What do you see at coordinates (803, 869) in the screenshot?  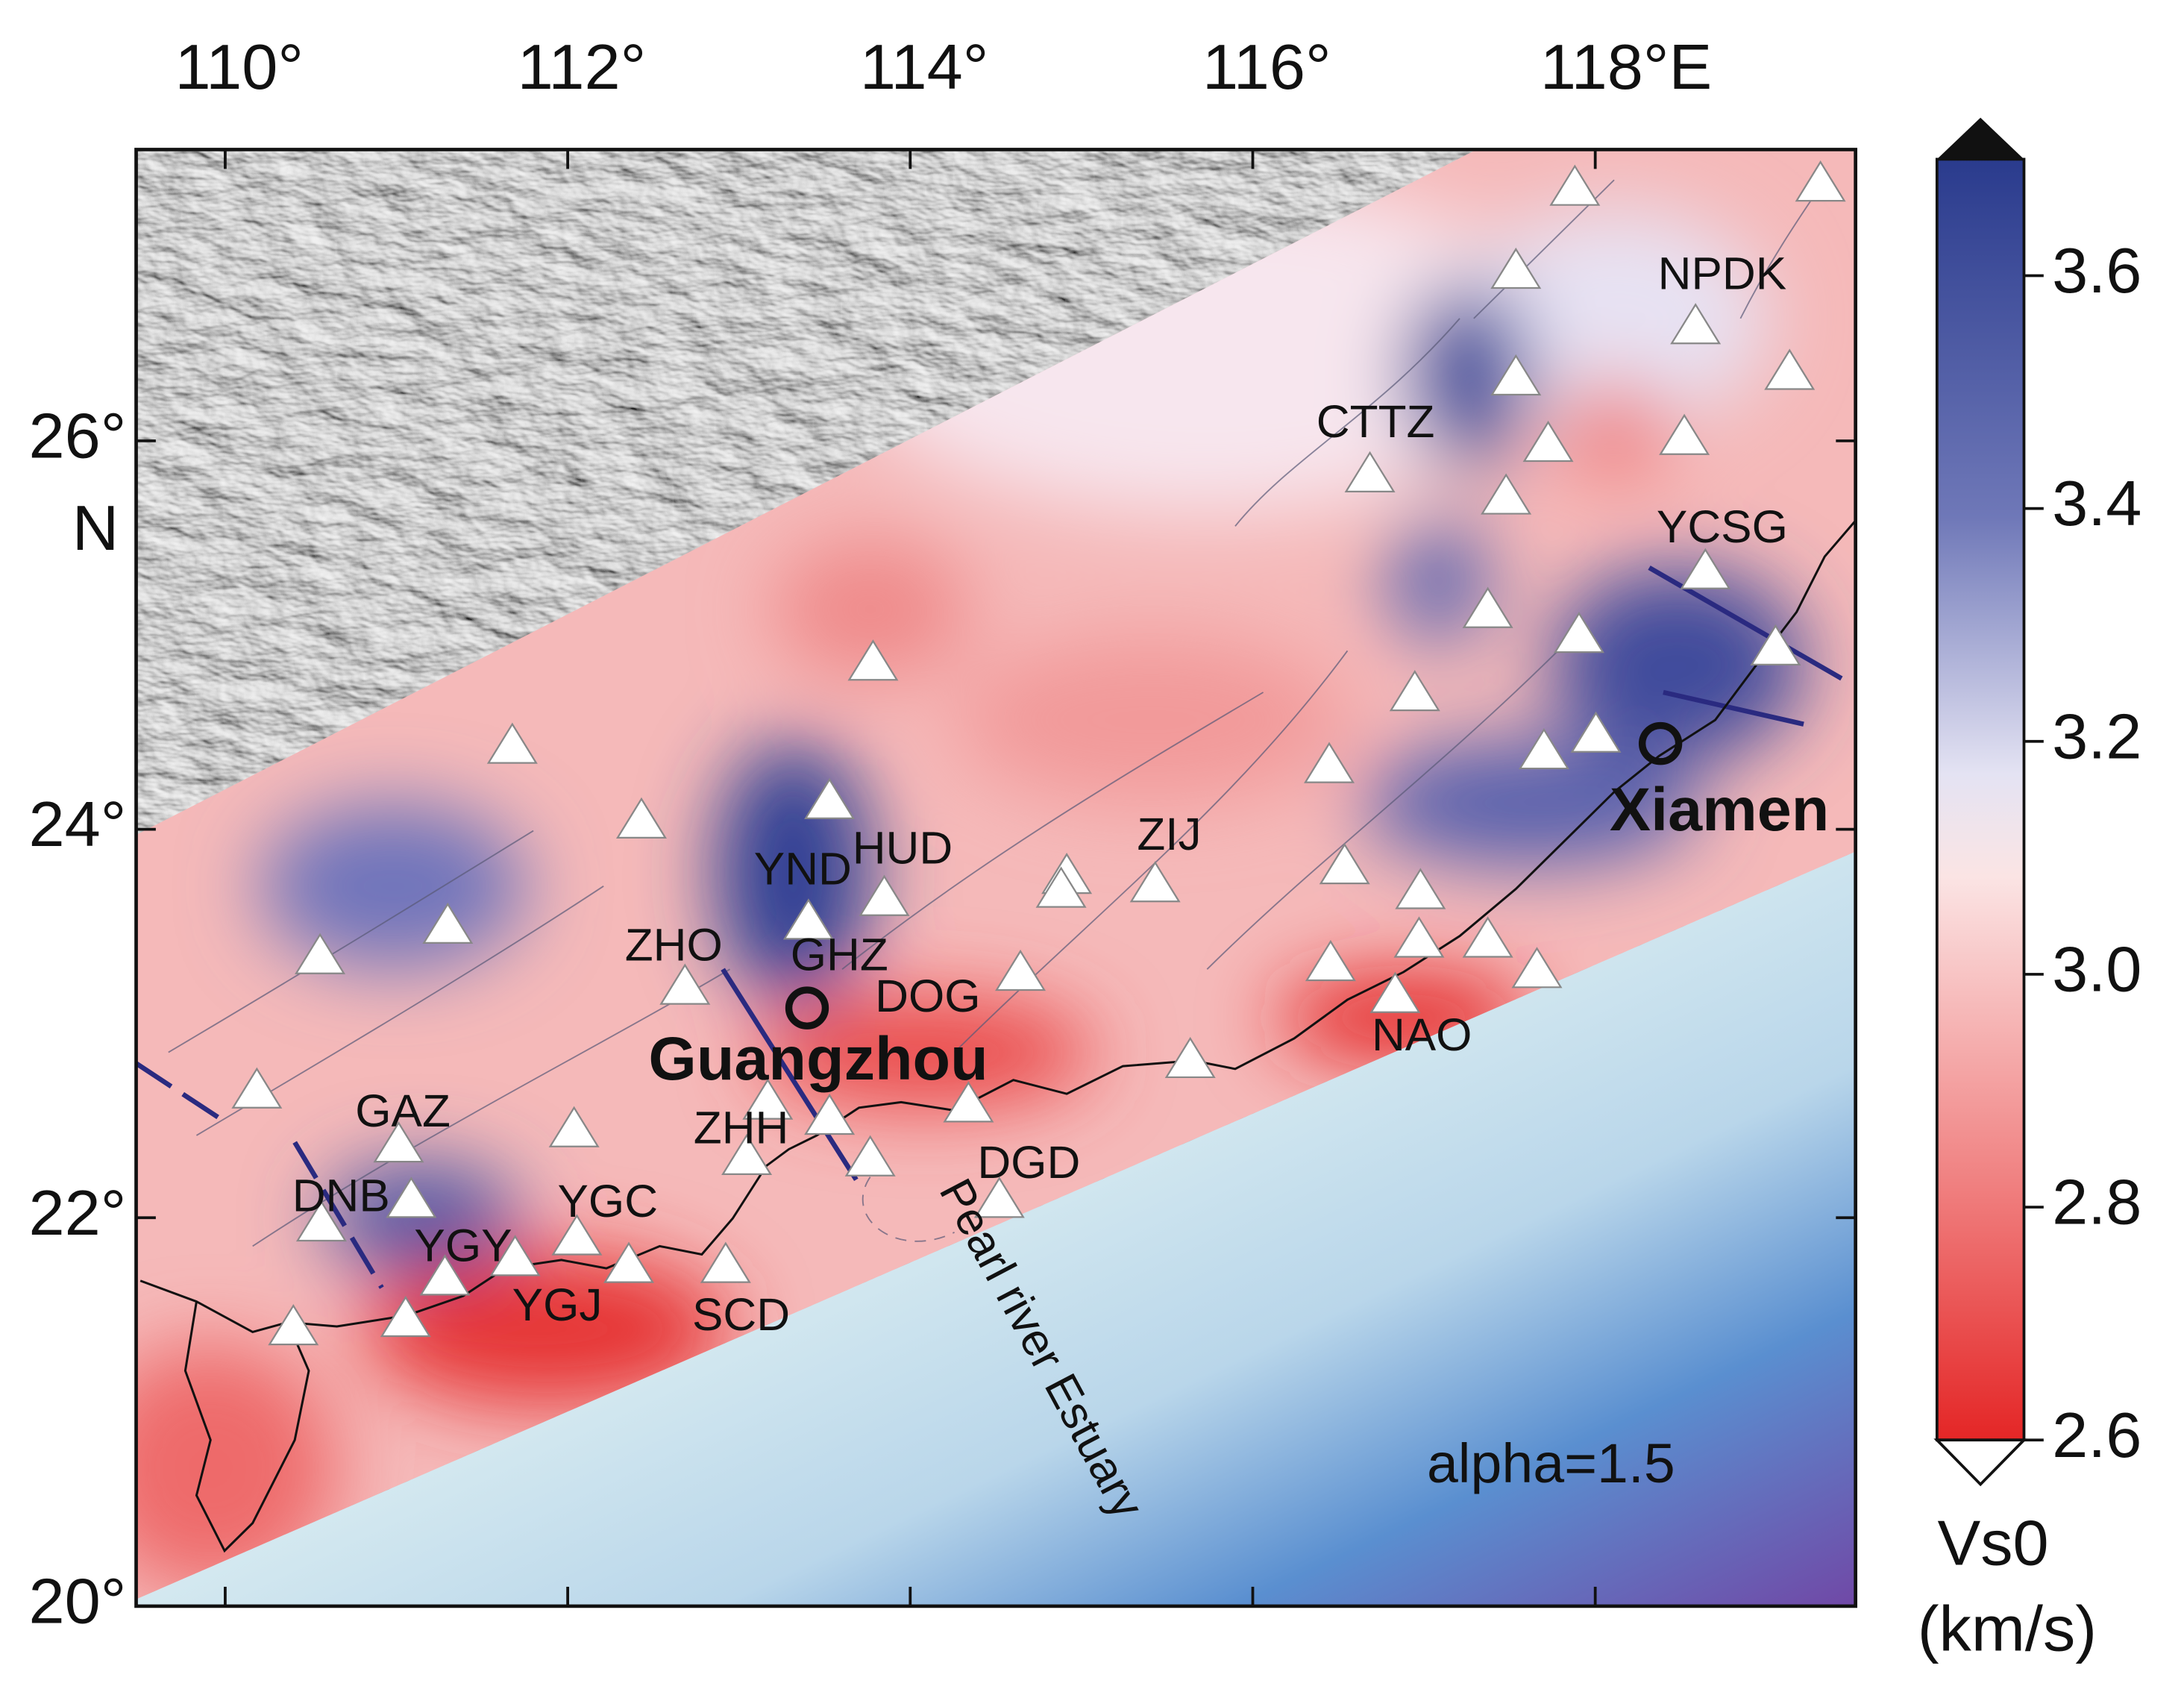 I see `station-label: YND` at bounding box center [803, 869].